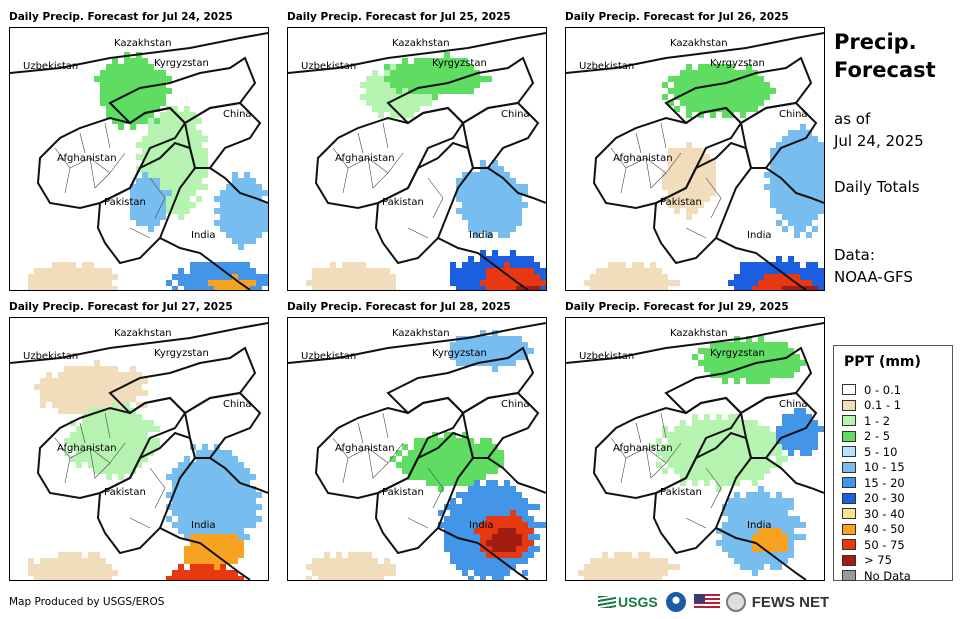 This screenshot has width=970, height=619. I want to click on legend-item: 15 - 20, so click(873, 482).